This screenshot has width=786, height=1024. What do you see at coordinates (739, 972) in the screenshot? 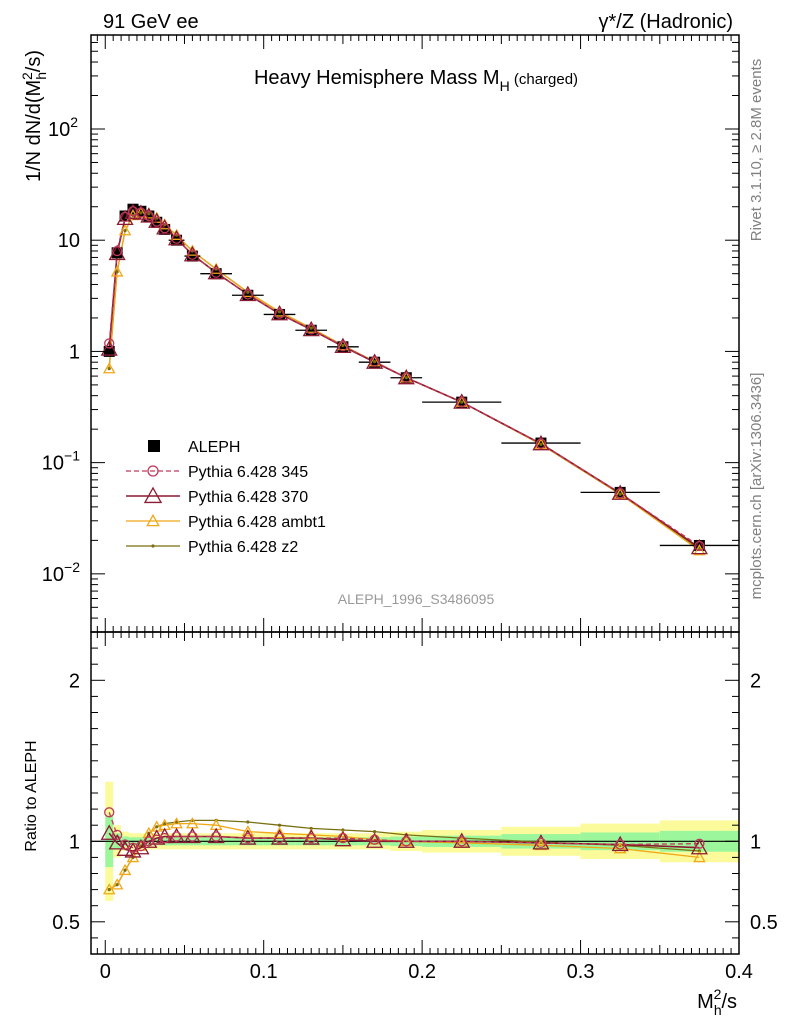
I see `x-tick-label: 0.4` at bounding box center [739, 972].